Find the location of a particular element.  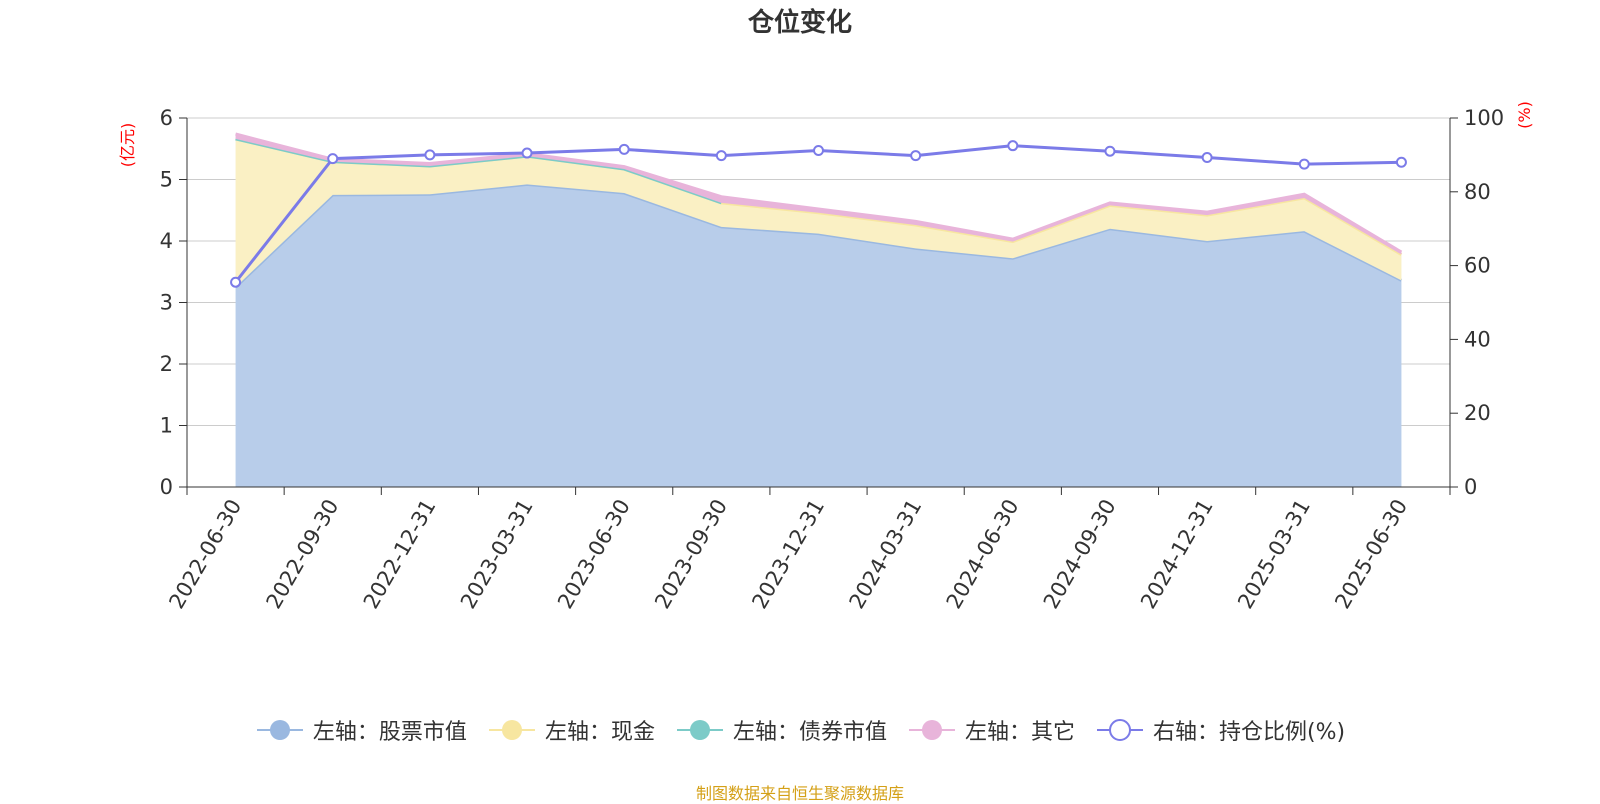

legend-item-bond: 左轴：债券市值 is located at coordinates (781, 730).